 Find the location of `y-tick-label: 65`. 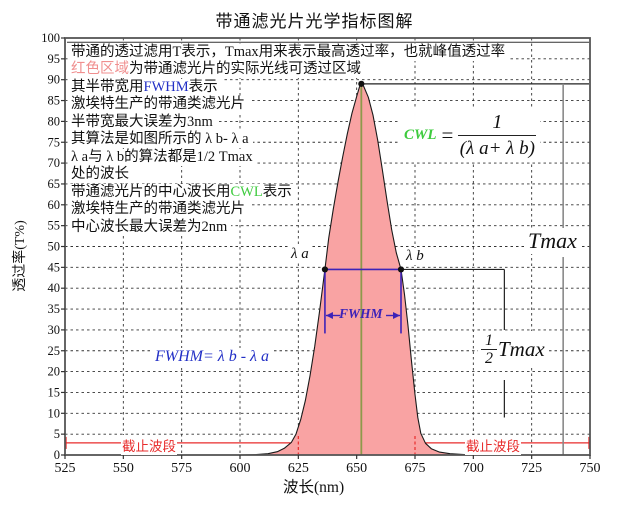

y-tick-label: 65 is located at coordinates (54, 184).